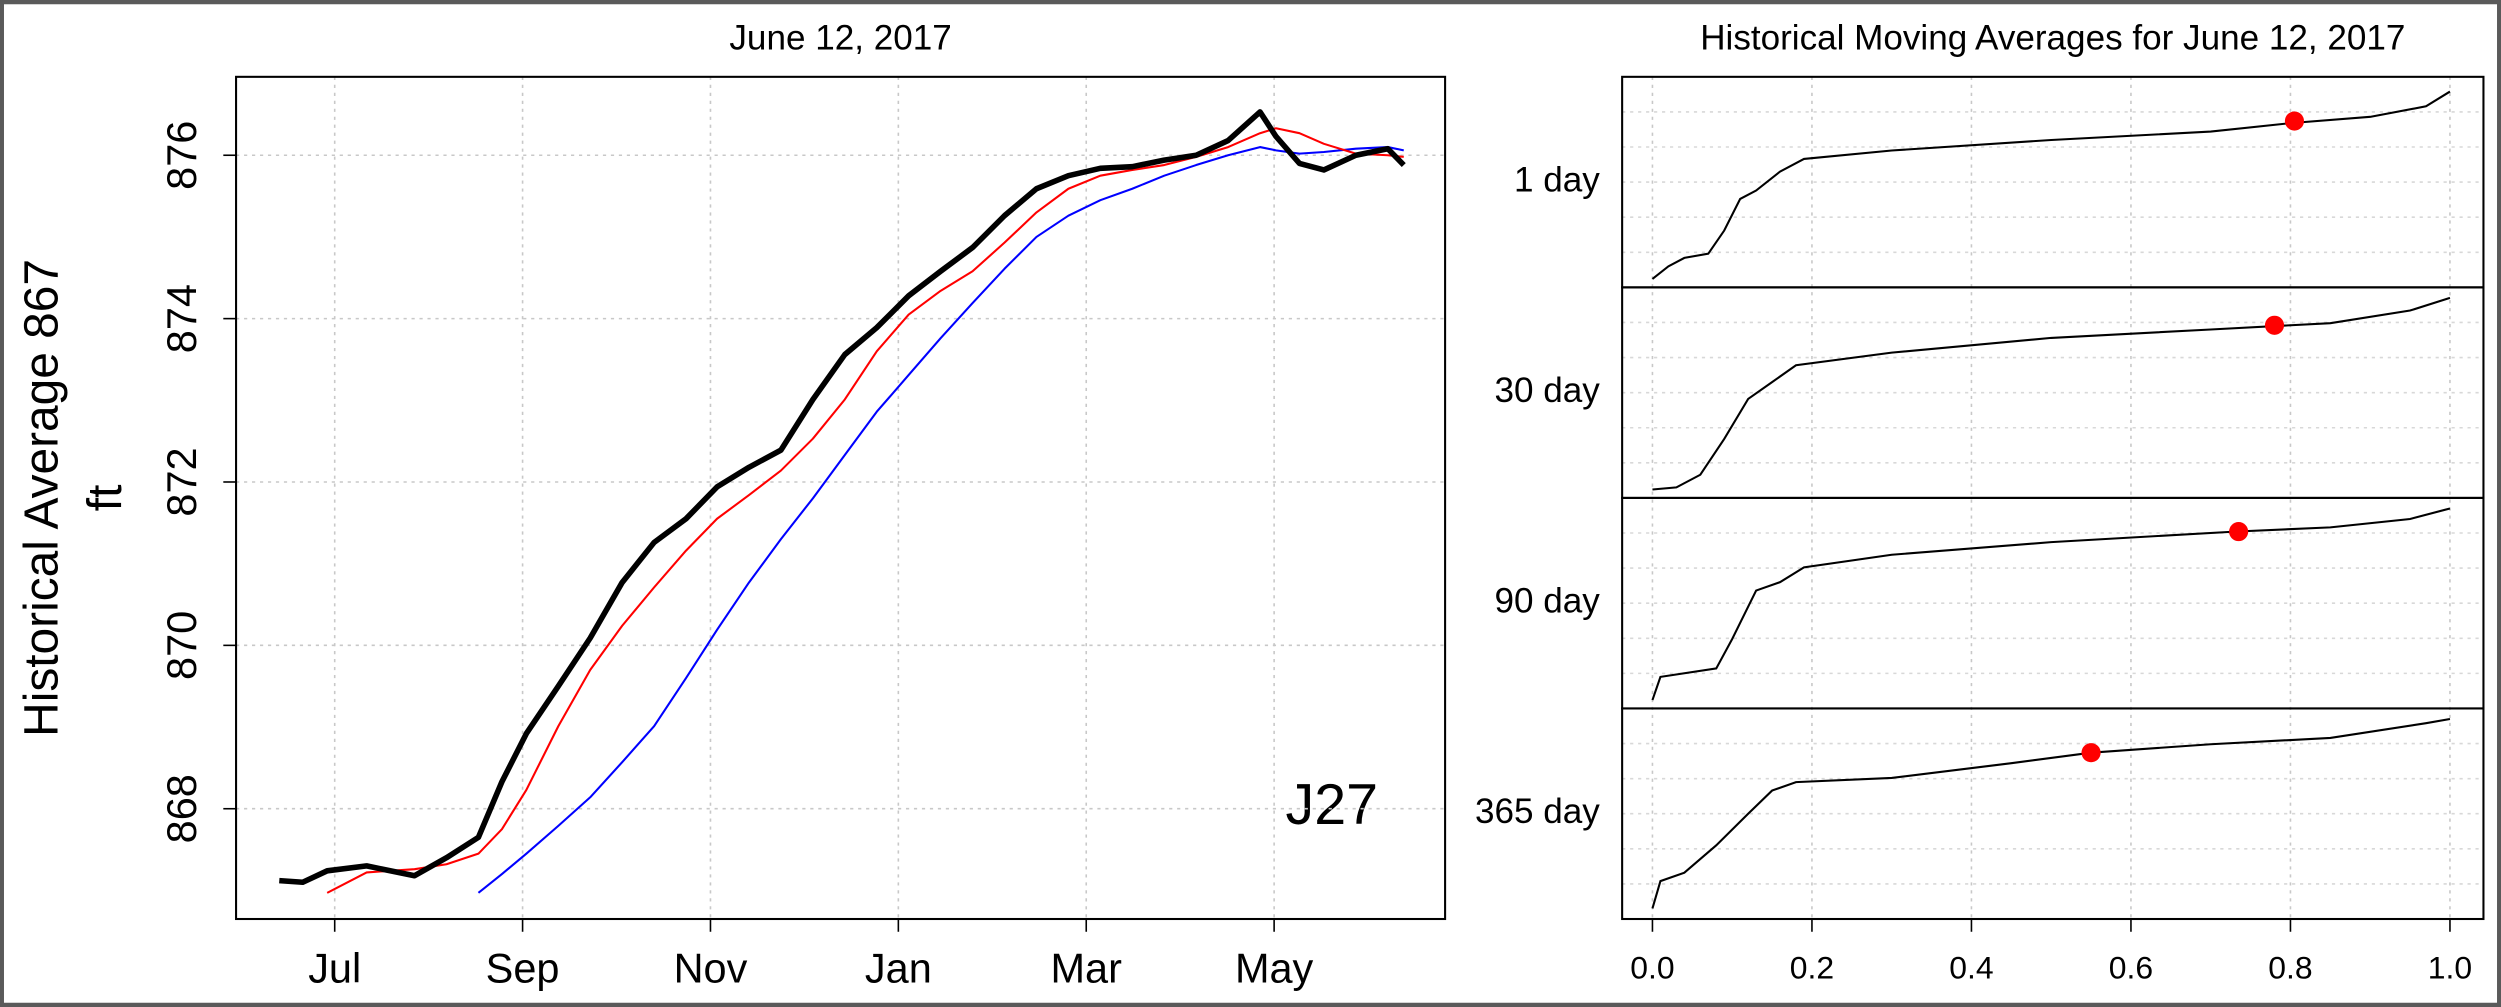  Describe the element at coordinates (1537, 811) in the screenshot. I see `panel-label: 365 day` at that location.